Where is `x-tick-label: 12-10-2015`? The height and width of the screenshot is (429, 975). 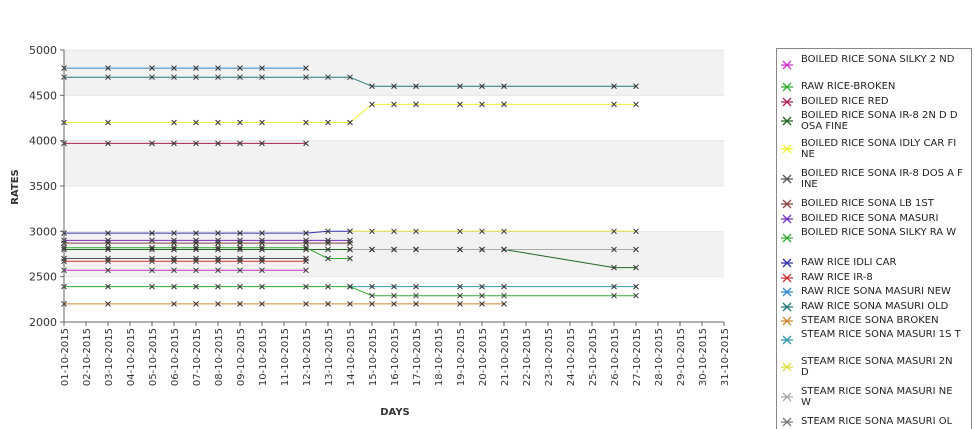 x-tick-label: 12-10-2015 is located at coordinates (307, 357).